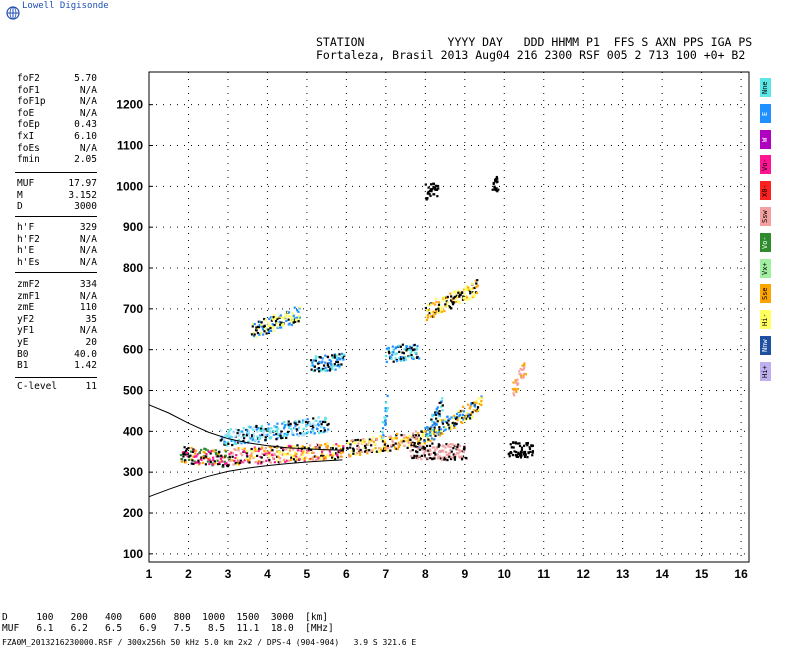  Describe the element at coordinates (85, 366) in the screenshot. I see `param-value: 1.42` at that location.